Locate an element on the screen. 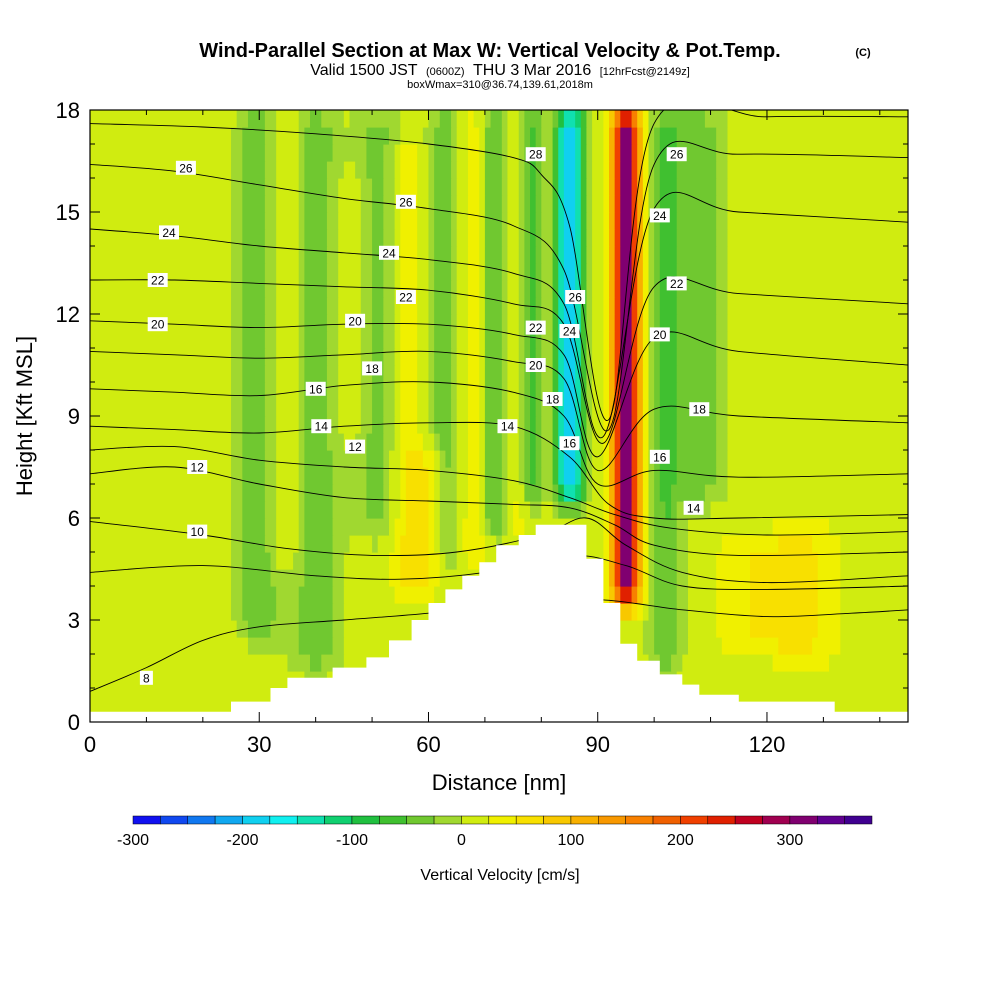 Image resolution: width=1000 pixels, height=1000 pixels. contour-label-text: 24 is located at coordinates (389, 253).